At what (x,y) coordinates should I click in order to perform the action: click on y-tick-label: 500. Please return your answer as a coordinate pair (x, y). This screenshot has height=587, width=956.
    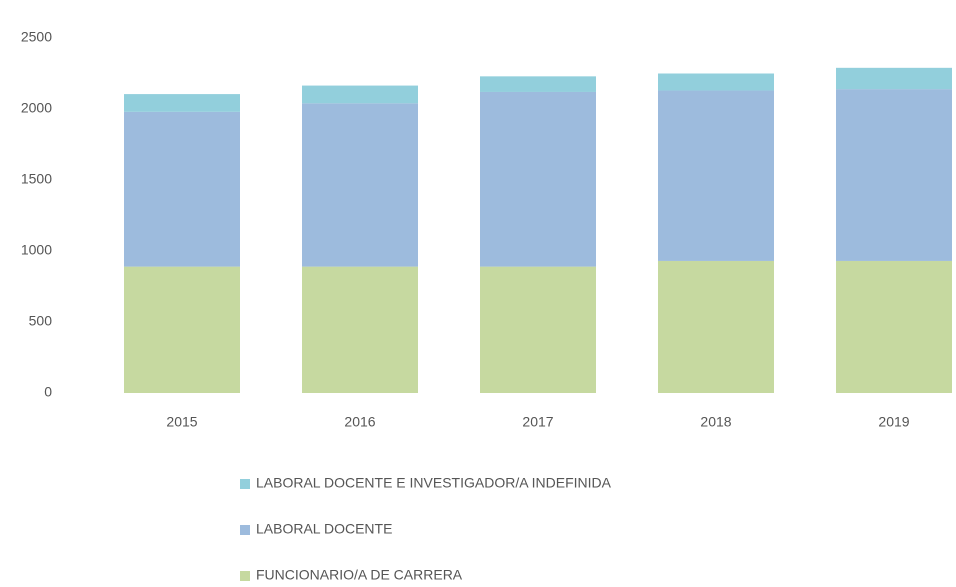
    Looking at the image, I should click on (41, 321).